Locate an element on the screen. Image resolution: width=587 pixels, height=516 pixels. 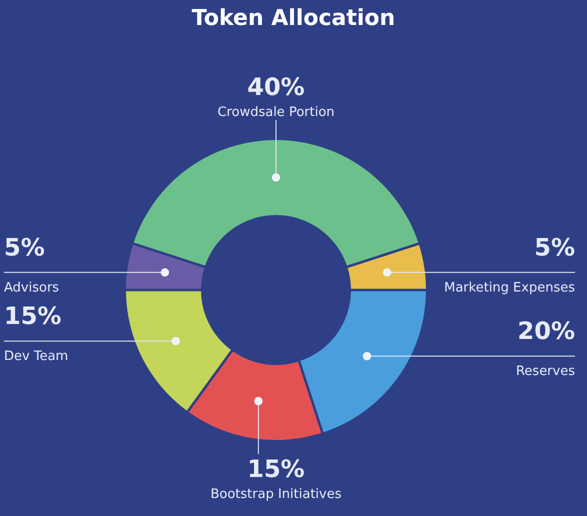
slice-label: Crowdsale Portion is located at coordinates (276, 112).